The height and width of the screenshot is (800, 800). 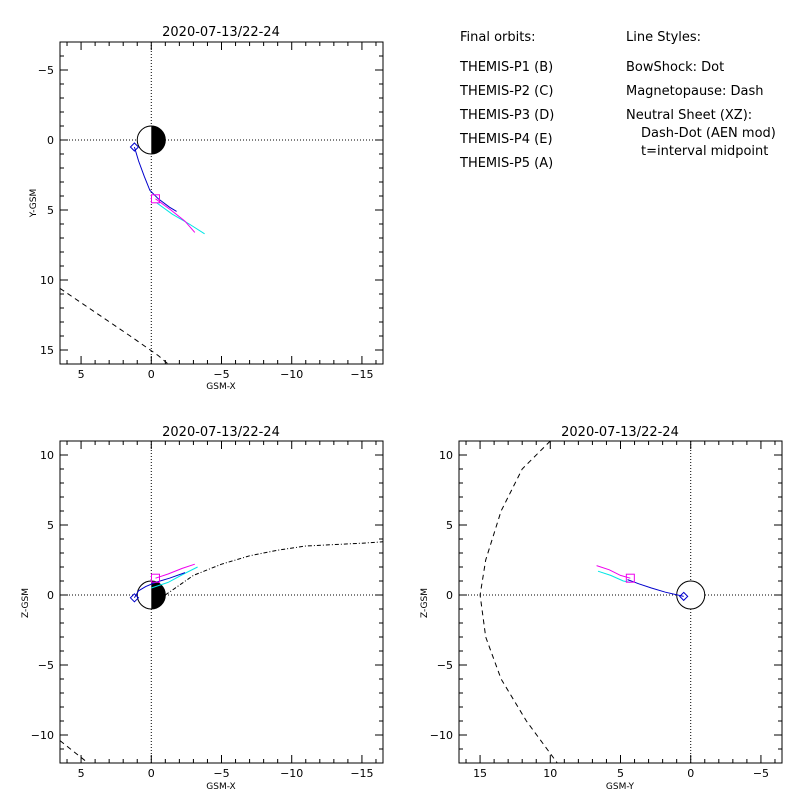 What do you see at coordinates (47, 350) in the screenshot?
I see `y-tick-label: 15` at bounding box center [47, 350].